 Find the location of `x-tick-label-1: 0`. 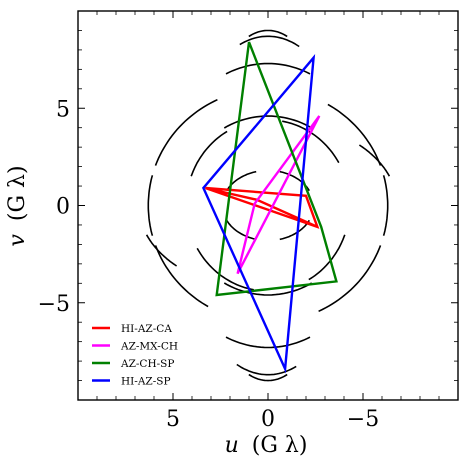

x-tick-label-1: 0 is located at coordinates (268, 419).